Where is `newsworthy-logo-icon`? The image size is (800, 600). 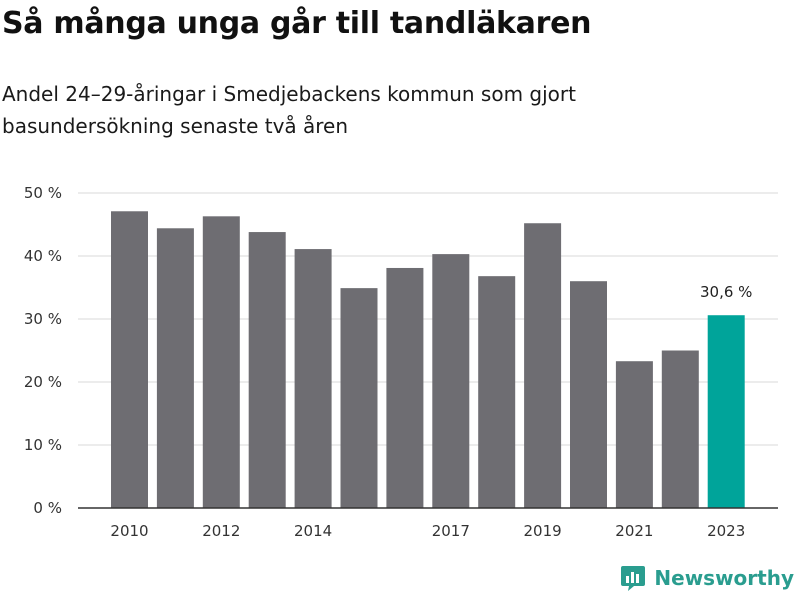 newsworthy-logo-icon is located at coordinates (633, 578).